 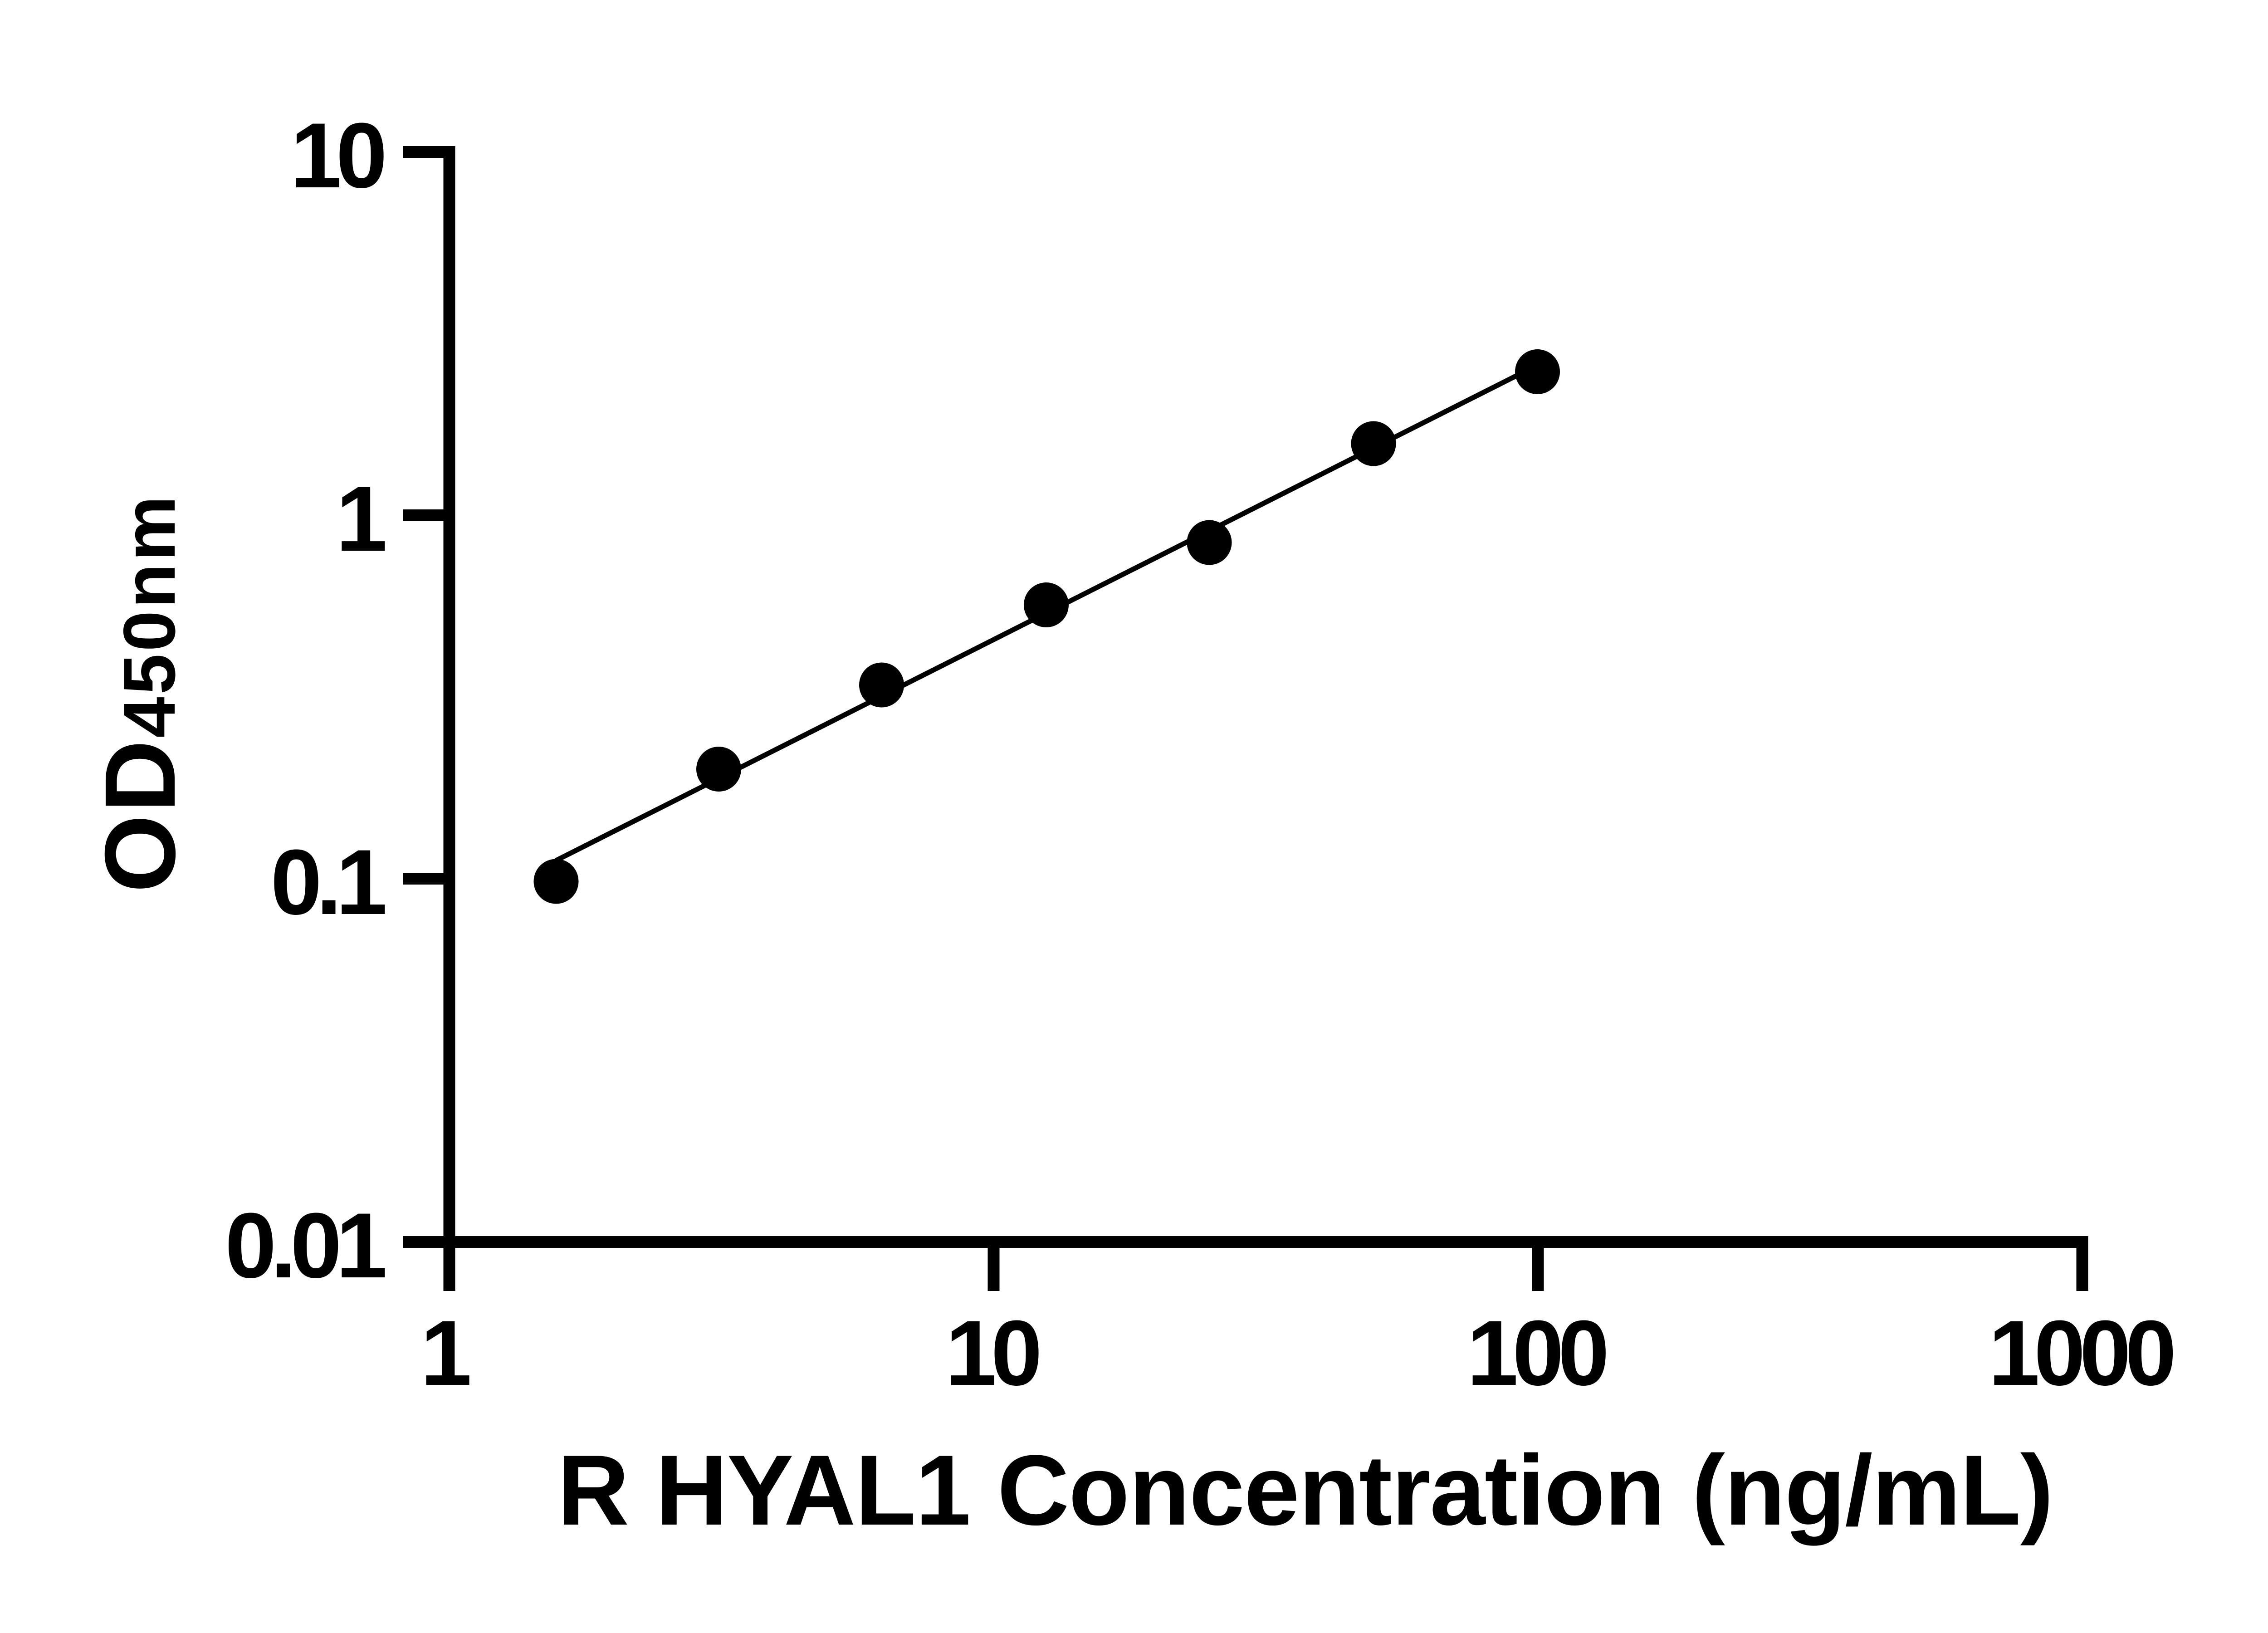 What do you see at coordinates (2081, 1353) in the screenshot?
I see `svg-text: 1000` at bounding box center [2081, 1353].